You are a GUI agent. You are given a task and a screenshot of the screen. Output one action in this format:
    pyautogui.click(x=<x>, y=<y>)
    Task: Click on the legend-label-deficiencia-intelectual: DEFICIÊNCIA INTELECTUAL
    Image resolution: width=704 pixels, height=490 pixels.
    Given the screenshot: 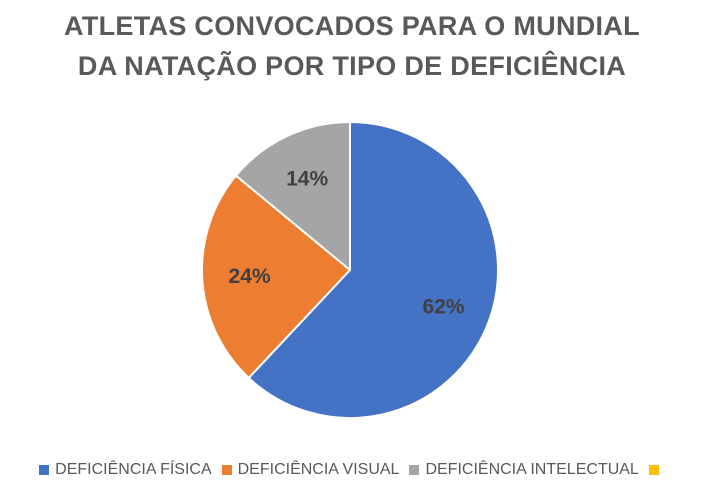 What is the action you would take?
    pyautogui.click(x=532, y=469)
    